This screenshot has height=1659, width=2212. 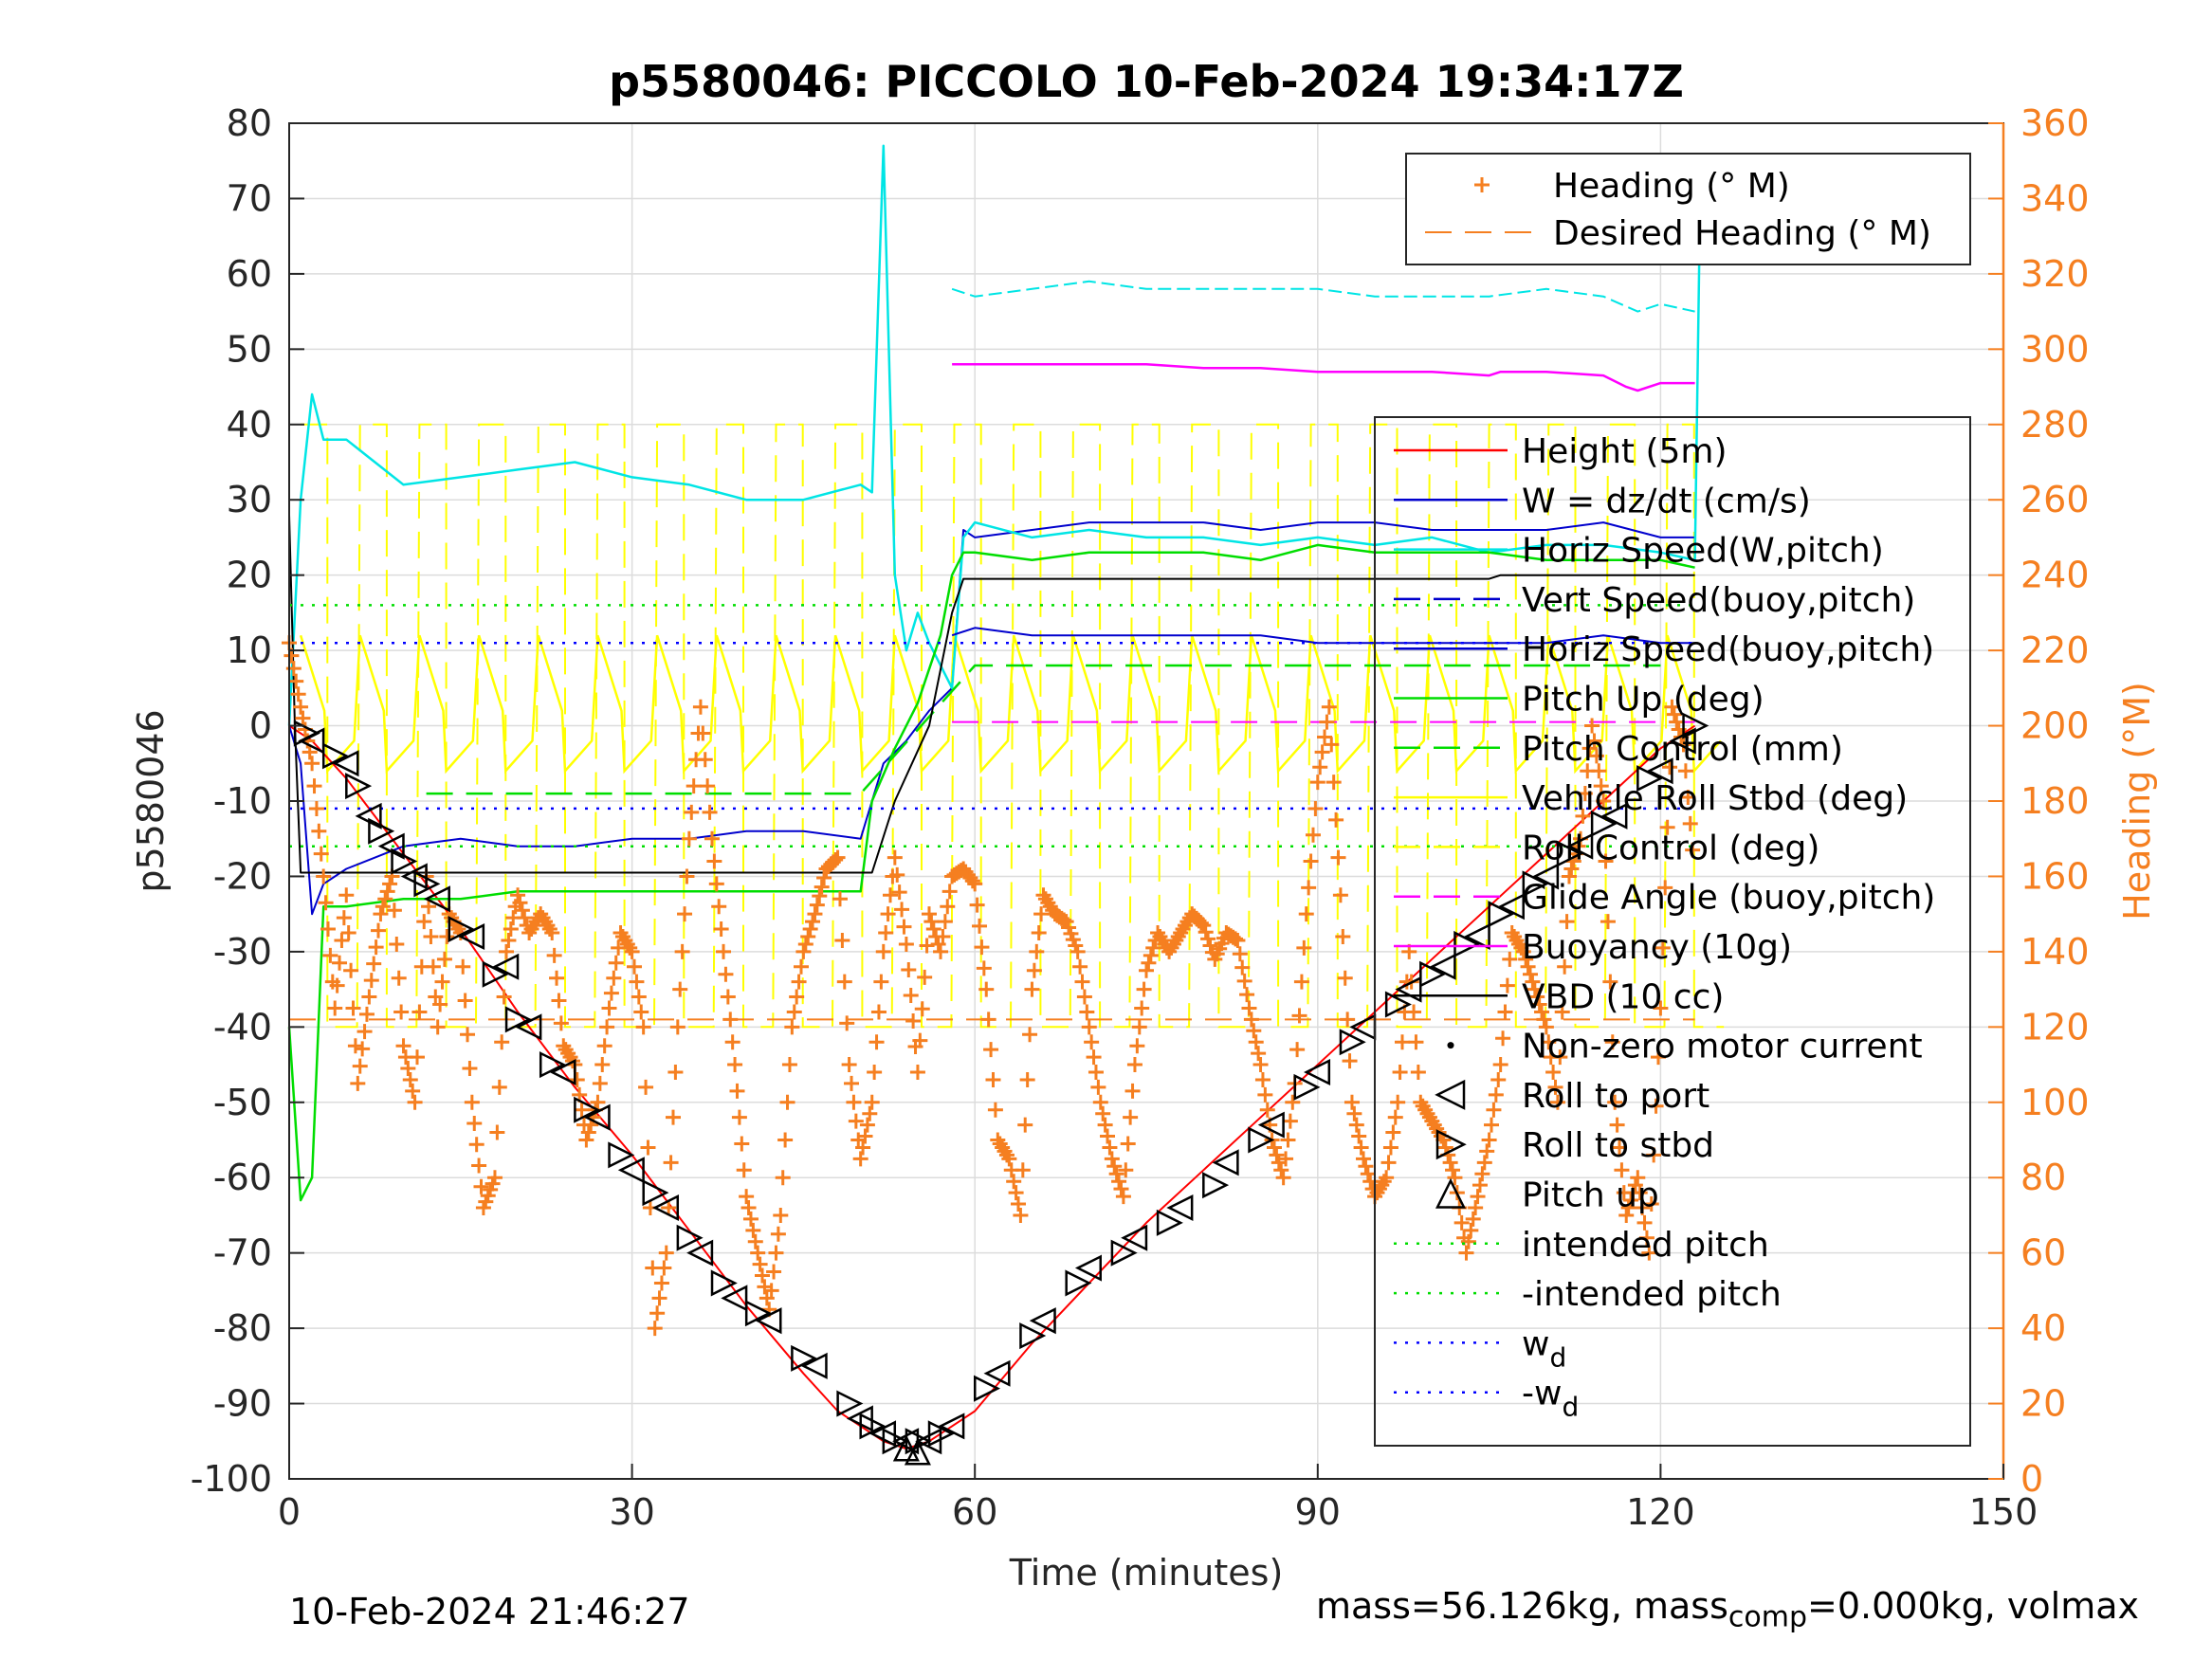 What do you see at coordinates (1722, 1047) in the screenshot?
I see `legend-entry-non-zero-motor-current-label: Non-zero motor current` at bounding box center [1722, 1047].